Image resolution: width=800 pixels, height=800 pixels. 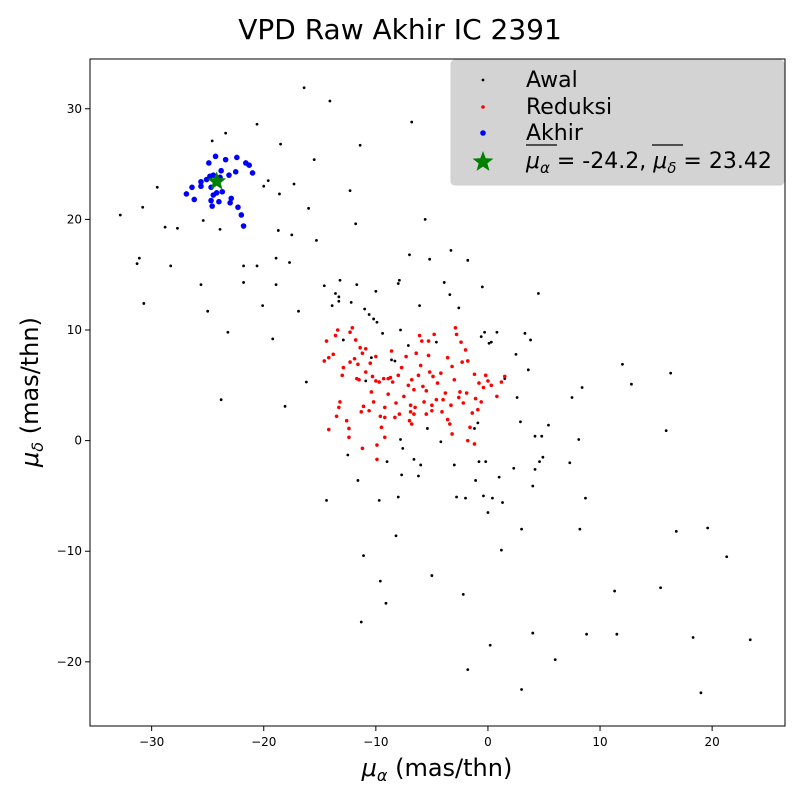 I want to click on y-axis-label-unit: (mas/thn), so click(x=30, y=379).